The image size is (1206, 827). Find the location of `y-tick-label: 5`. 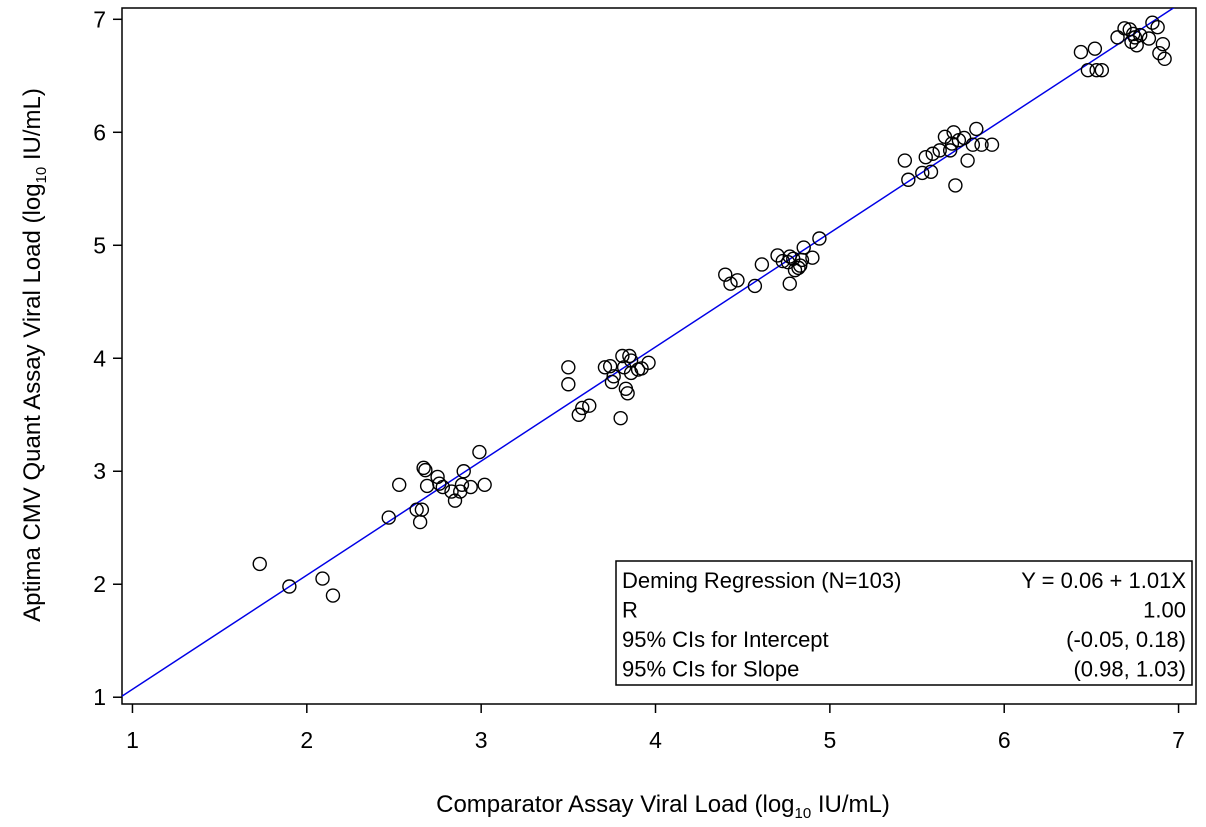

y-tick-label: 5 is located at coordinates (99, 245).